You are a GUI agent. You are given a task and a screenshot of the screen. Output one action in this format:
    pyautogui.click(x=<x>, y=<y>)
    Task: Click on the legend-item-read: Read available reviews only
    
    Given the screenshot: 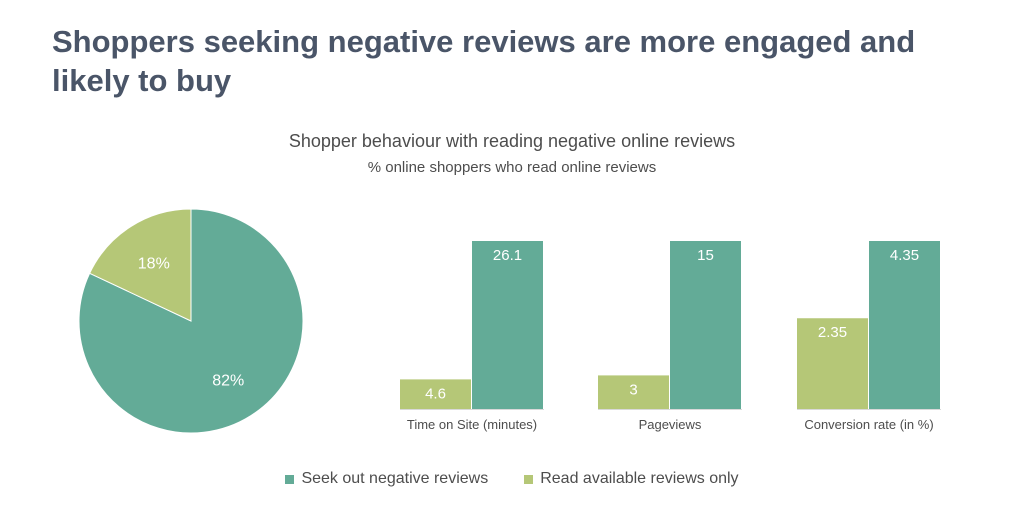 What is the action you would take?
    pyautogui.click(x=631, y=479)
    